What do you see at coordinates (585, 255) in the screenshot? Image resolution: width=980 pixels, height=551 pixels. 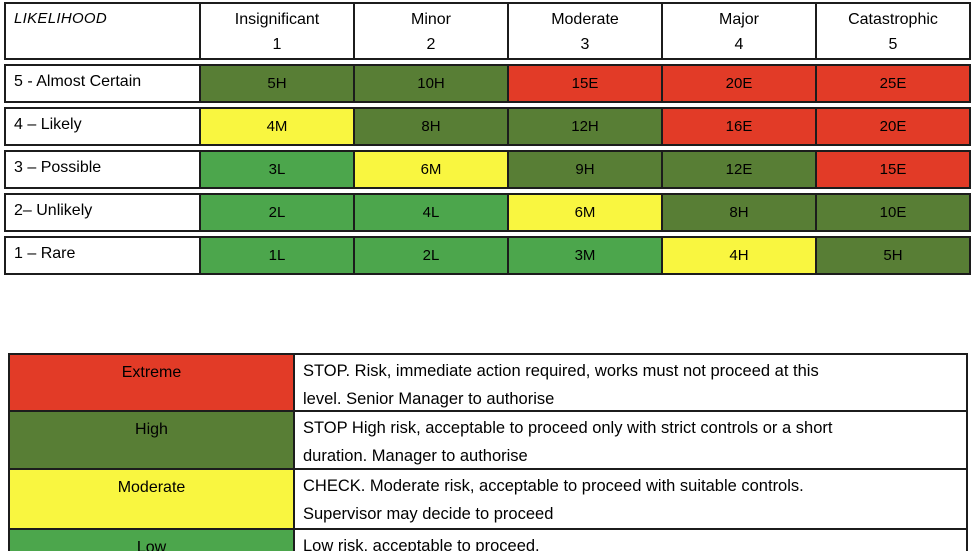 I see `risk-cell: 3M` at bounding box center [585, 255].